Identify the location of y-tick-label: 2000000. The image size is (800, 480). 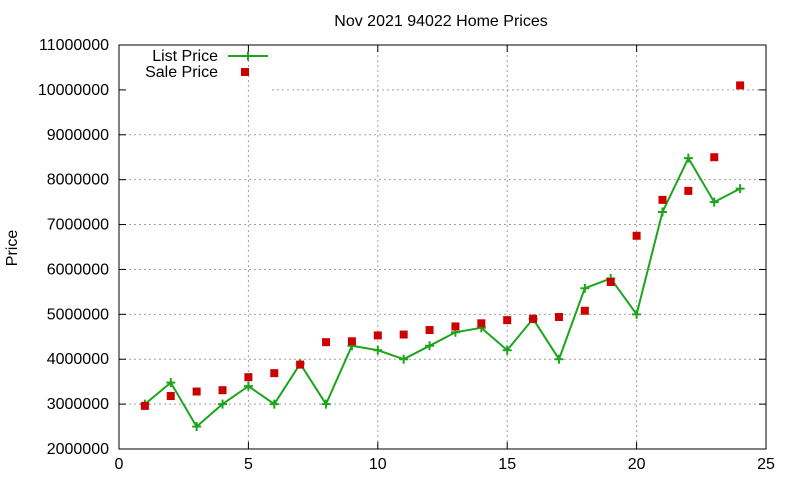
(78, 449).